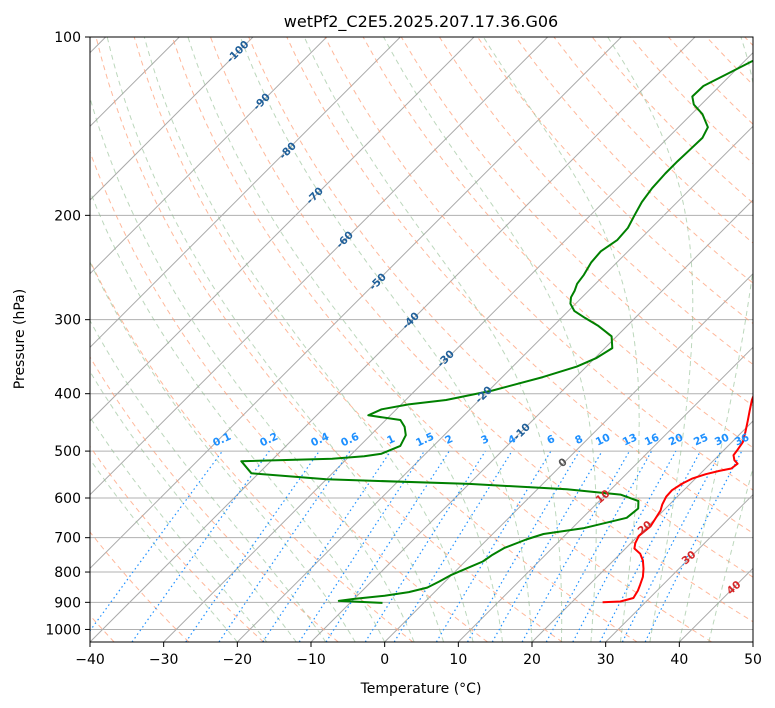 Image resolution: width=775 pixels, height=708 pixels. What do you see at coordinates (421, 689) in the screenshot?
I see `x-axis-label: Temperature (°C)` at bounding box center [421, 689].